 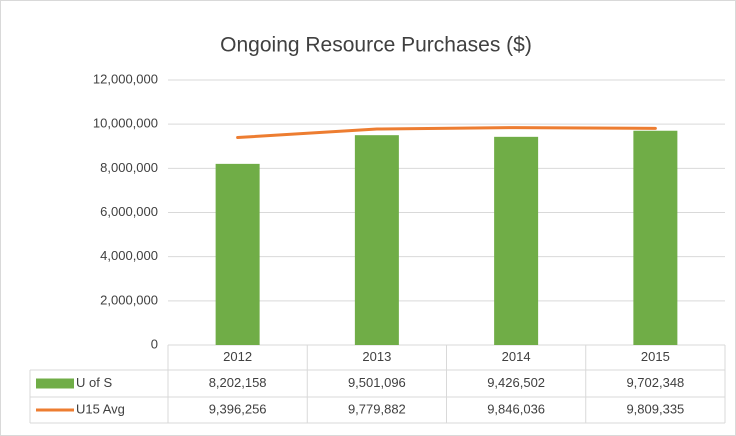 What do you see at coordinates (377, 382) in the screenshot?
I see `table-value: 9,501,096` at bounding box center [377, 382].